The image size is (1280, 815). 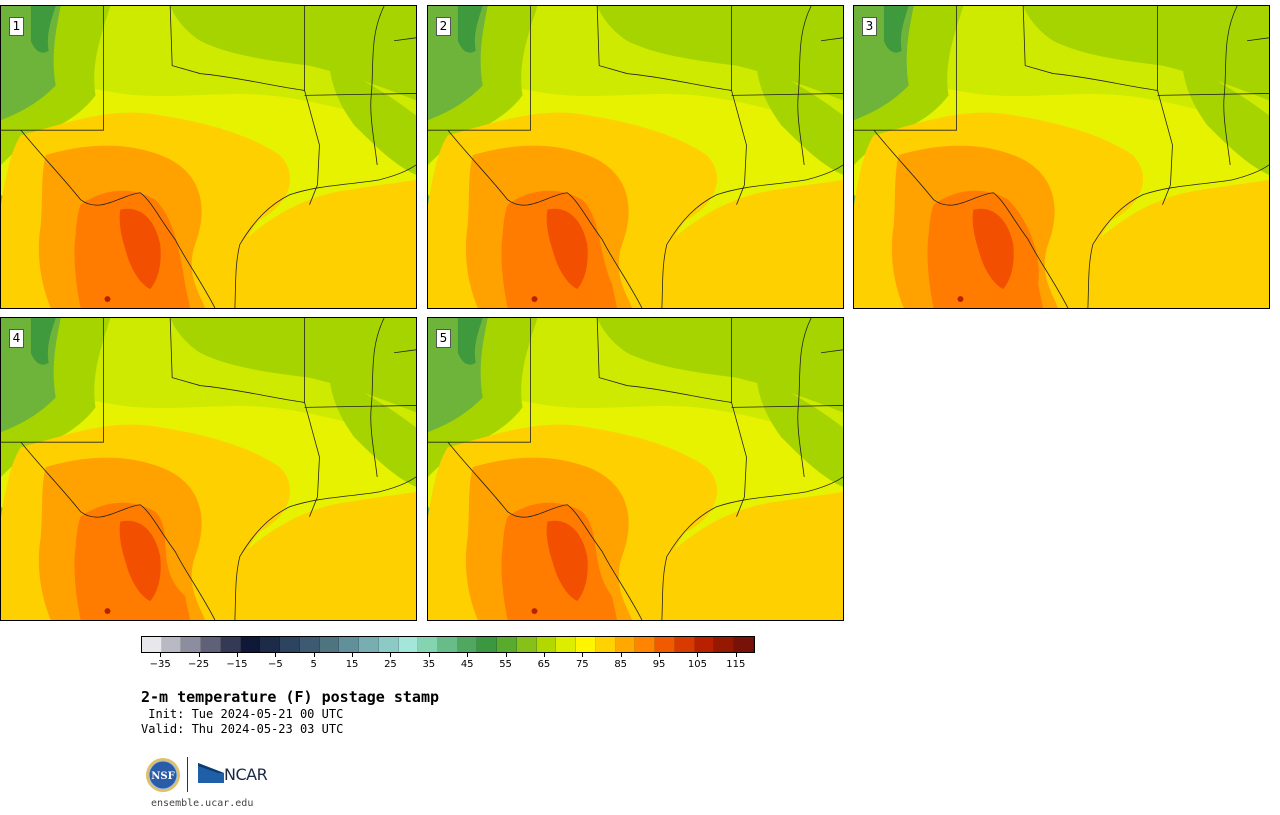 What do you see at coordinates (242, 714) in the screenshot?
I see `init-time: Init: Tue 2024-05-21 00 UTC` at bounding box center [242, 714].